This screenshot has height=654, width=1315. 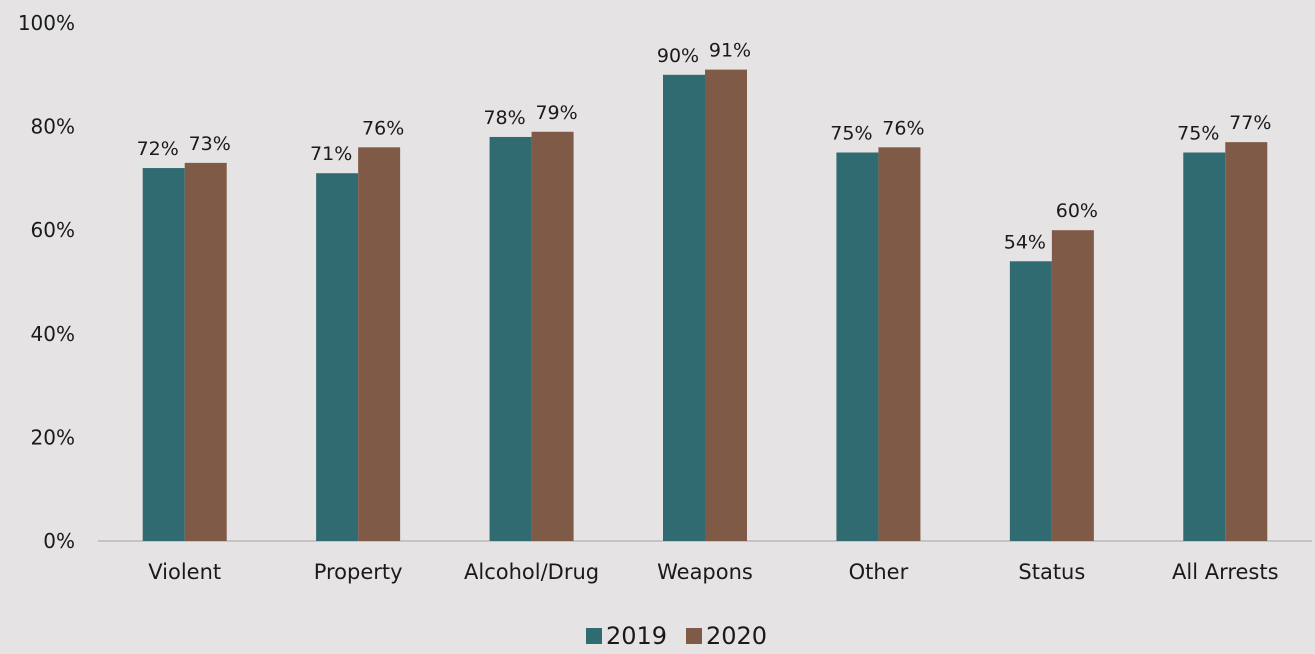 I want to click on data-label-2019: 54%, so click(x=1025, y=242).